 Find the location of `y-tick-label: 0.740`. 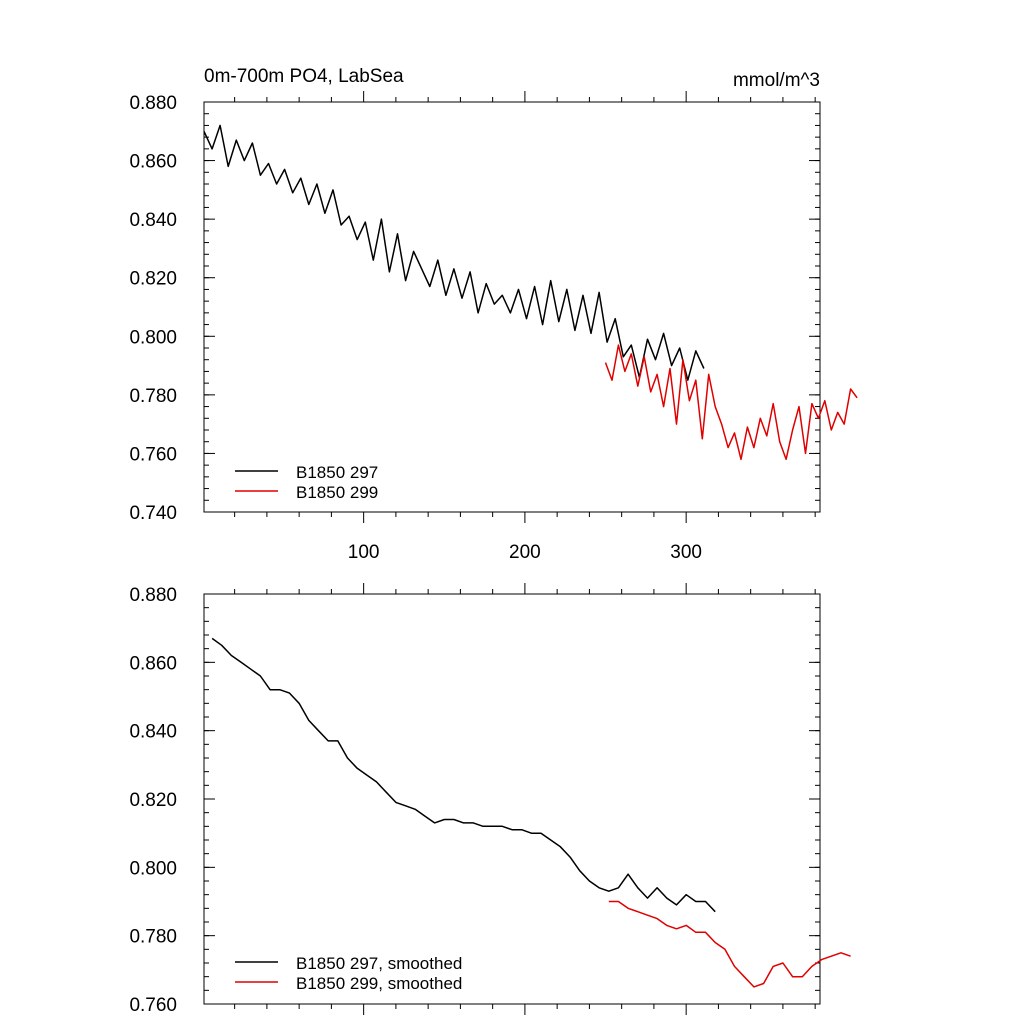

y-tick-label: 0.740 is located at coordinates (153, 513).